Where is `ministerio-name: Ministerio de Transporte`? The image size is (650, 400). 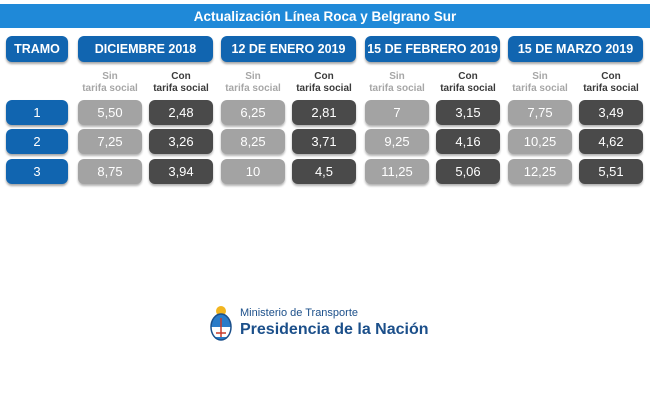
ministerio-name: Ministerio de Transporte is located at coordinates (299, 313).